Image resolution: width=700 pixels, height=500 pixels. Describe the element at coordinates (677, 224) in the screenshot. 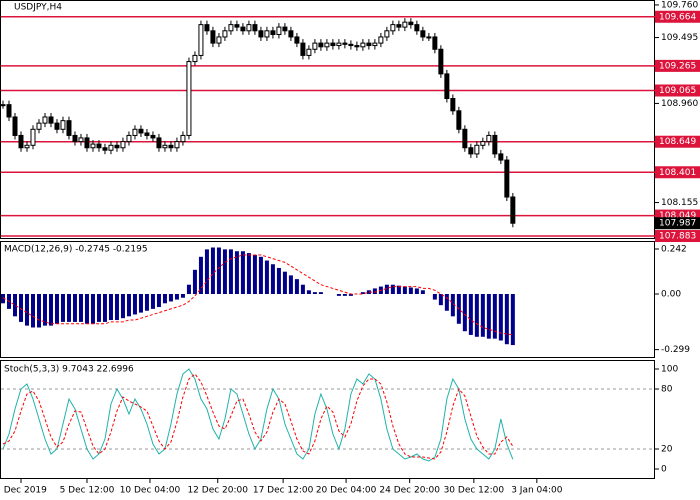

I see `price-label: 107.987` at that location.